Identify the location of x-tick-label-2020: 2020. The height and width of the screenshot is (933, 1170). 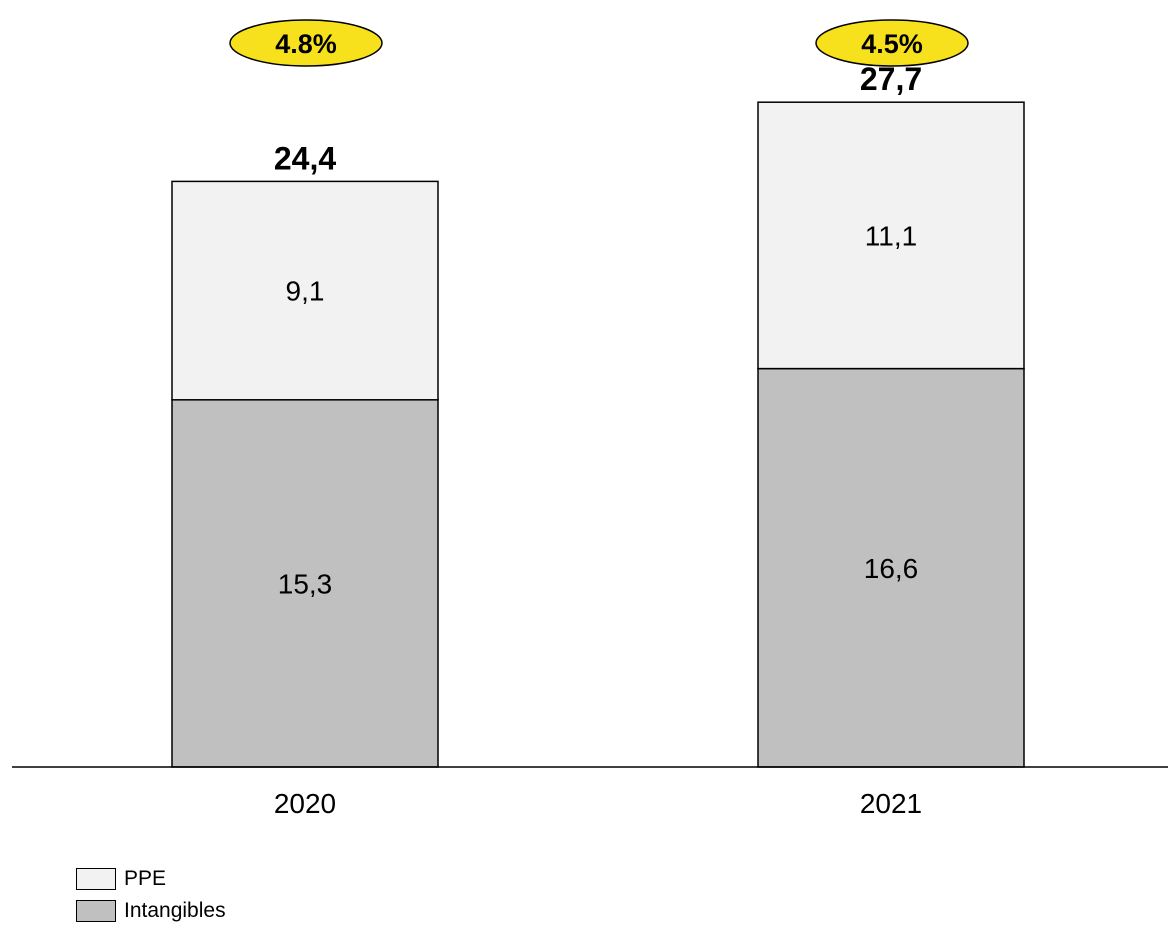
(305, 803).